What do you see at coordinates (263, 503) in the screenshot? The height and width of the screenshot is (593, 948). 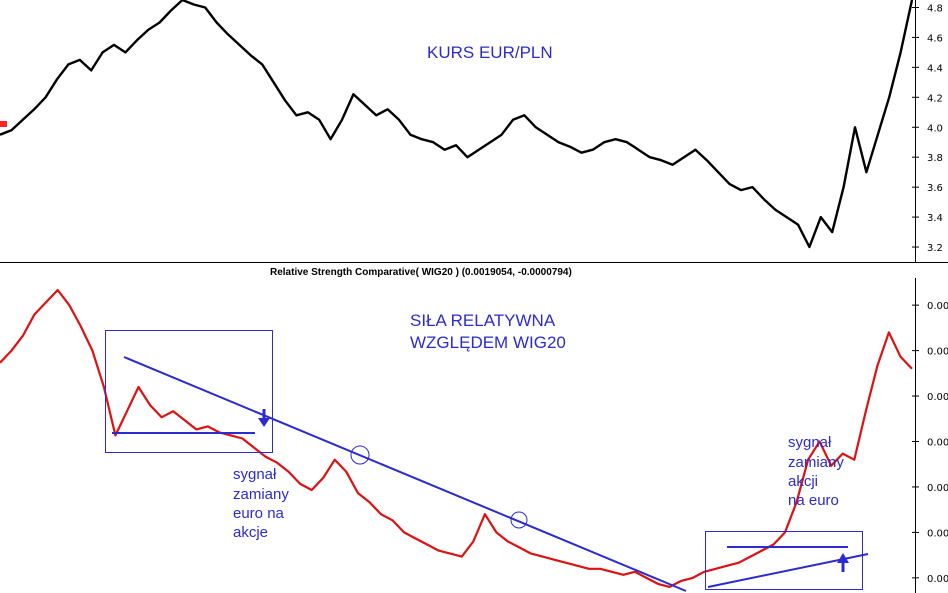 I see `signal-down-text: sygnał zamiany euro na akcje` at bounding box center [263, 503].